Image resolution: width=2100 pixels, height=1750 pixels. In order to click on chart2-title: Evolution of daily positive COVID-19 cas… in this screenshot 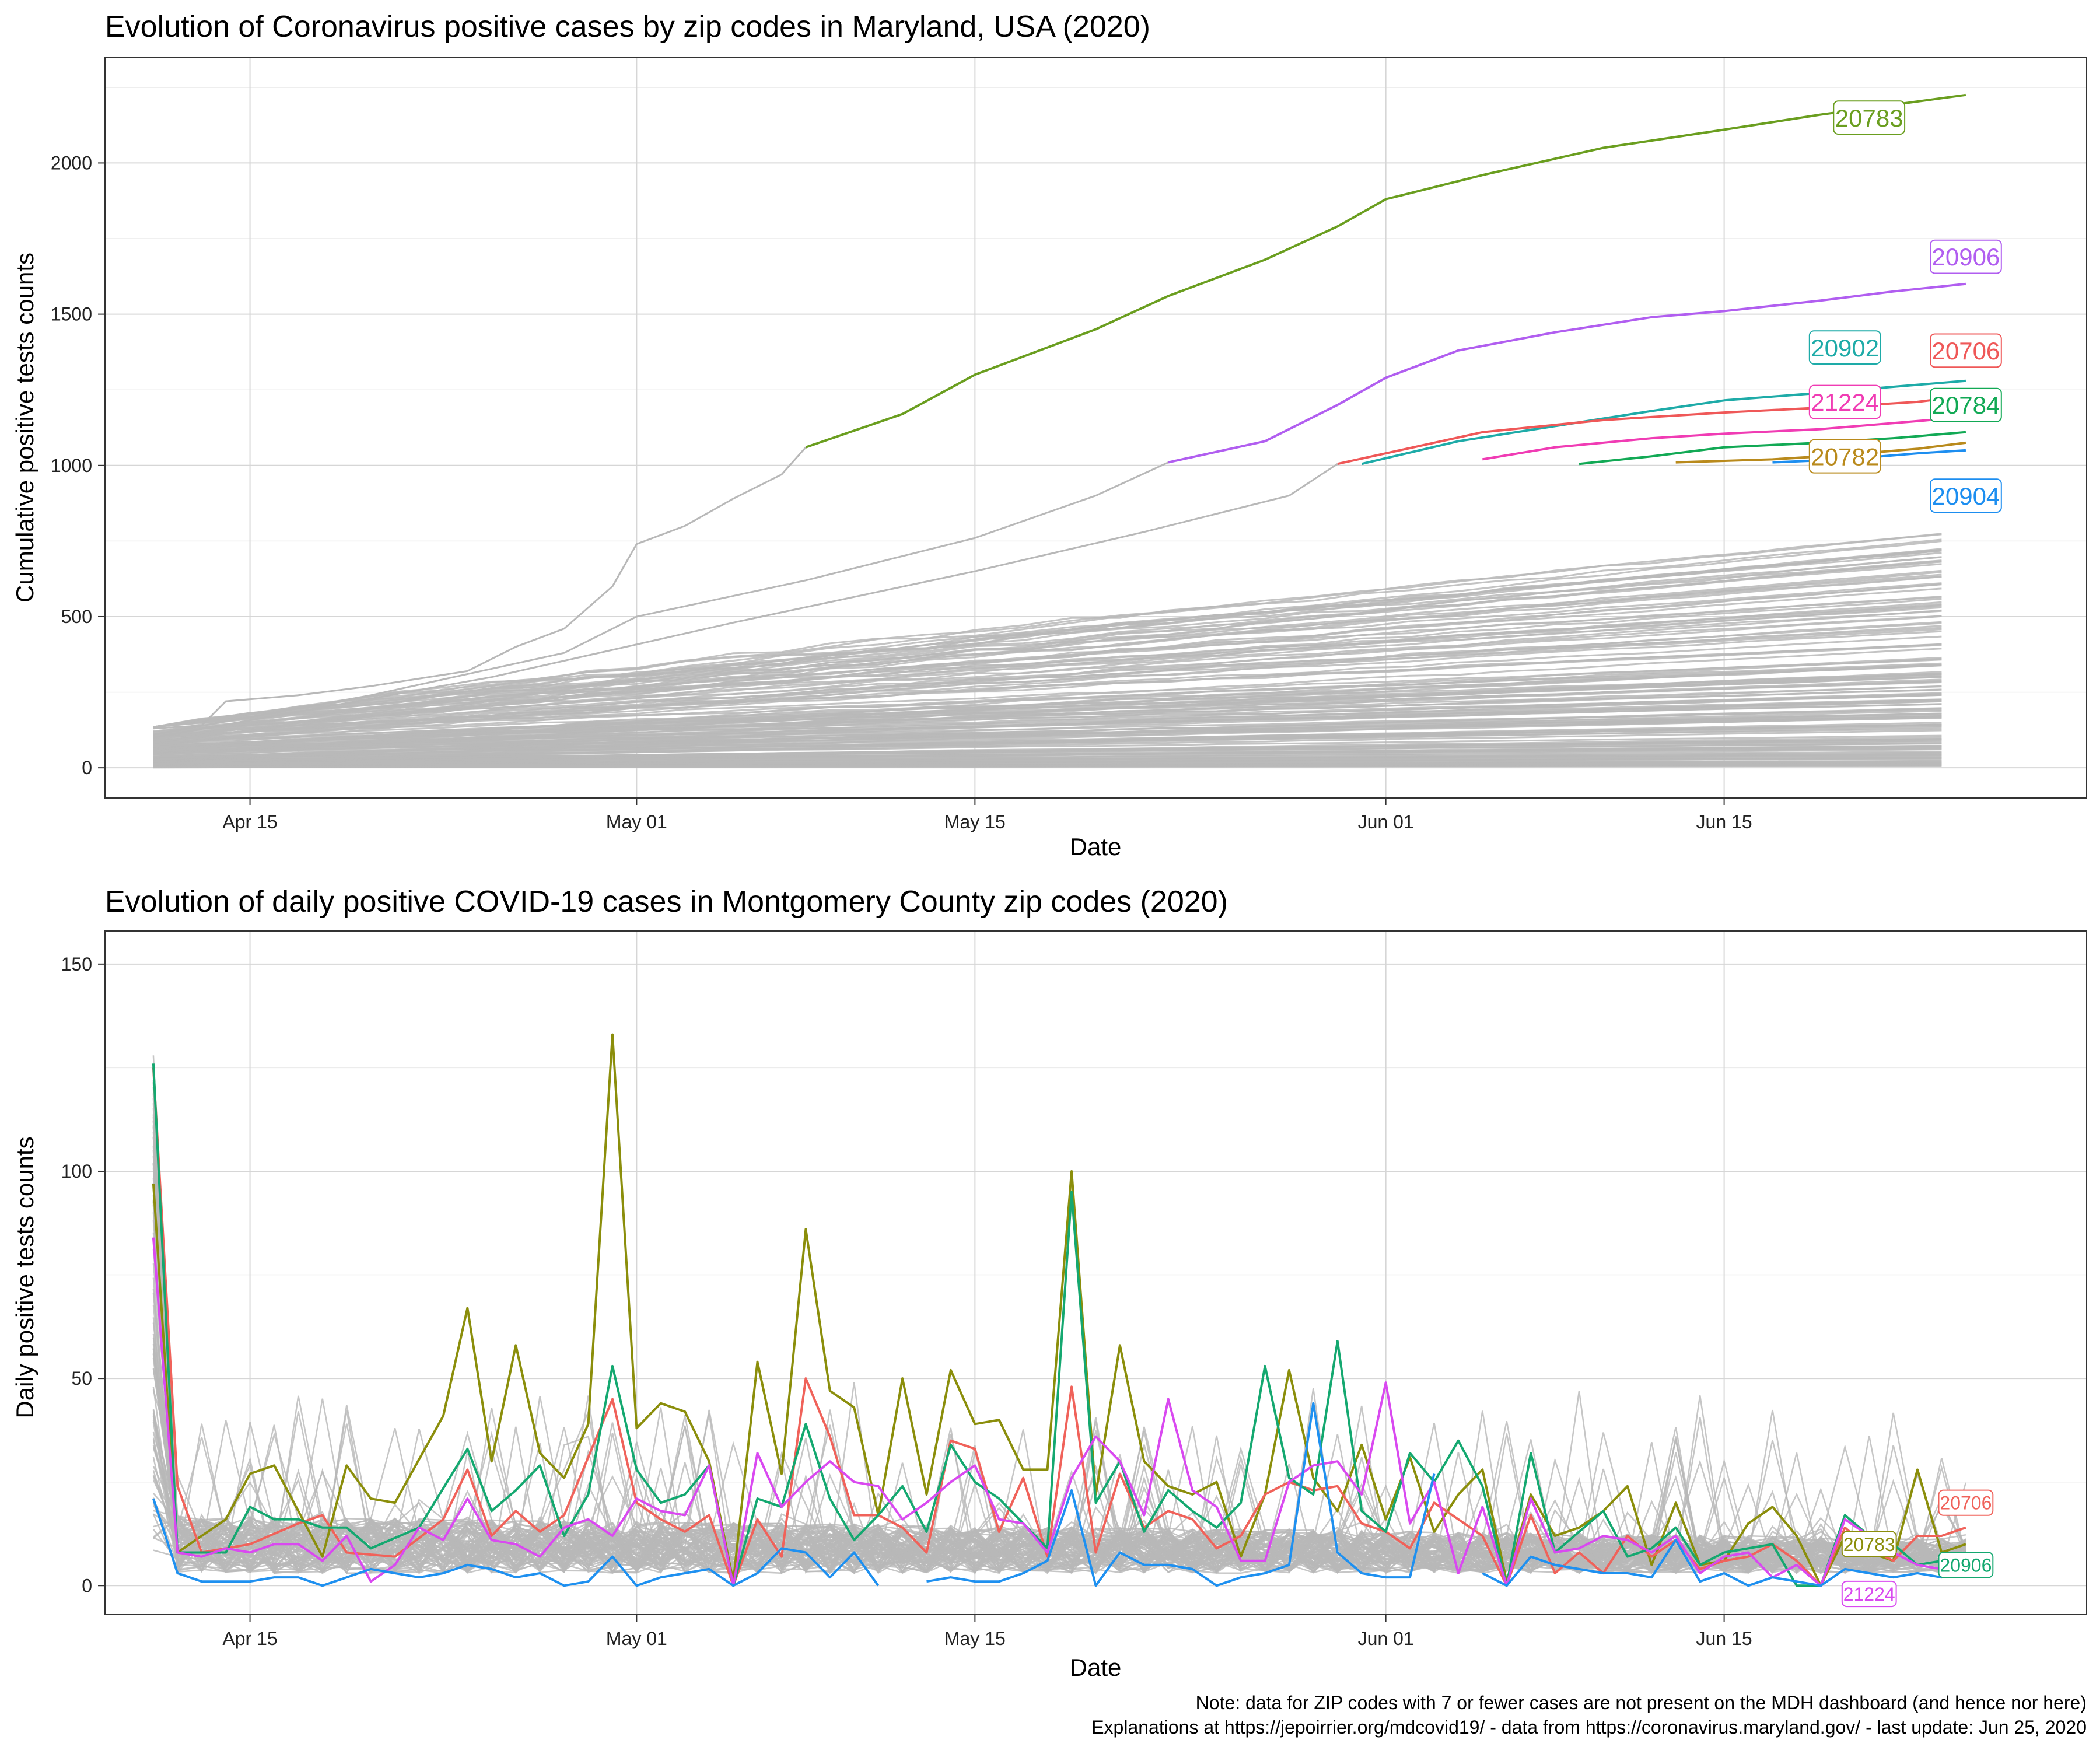, I will do `click(666, 902)`.